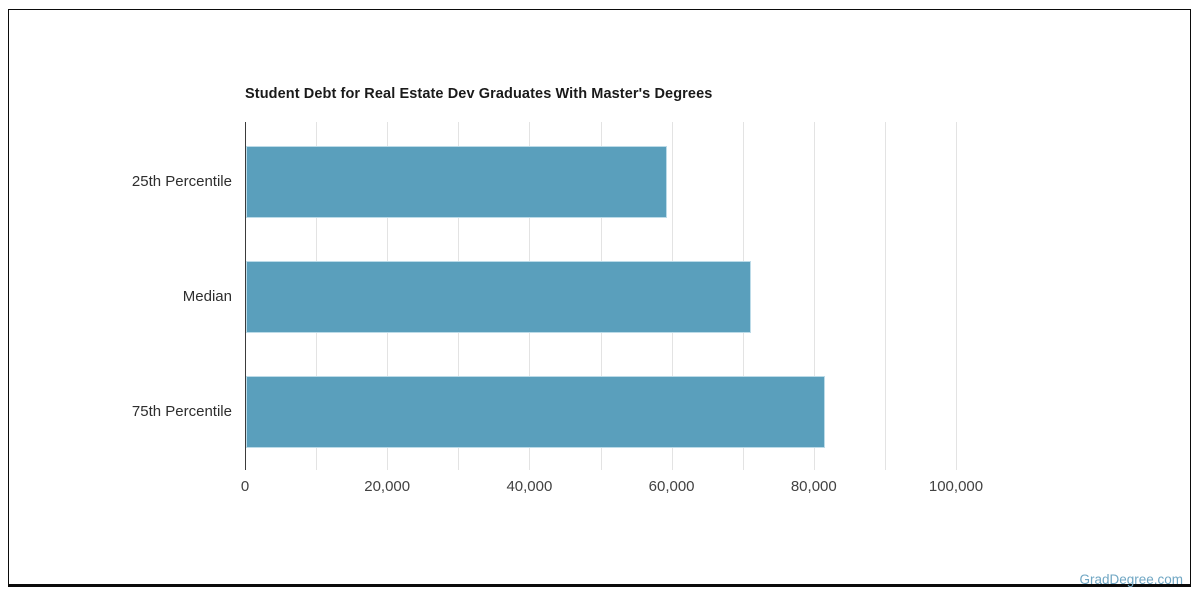 This screenshot has height=600, width=1200. What do you see at coordinates (535, 412) in the screenshot?
I see `bar-75th-percentile` at bounding box center [535, 412].